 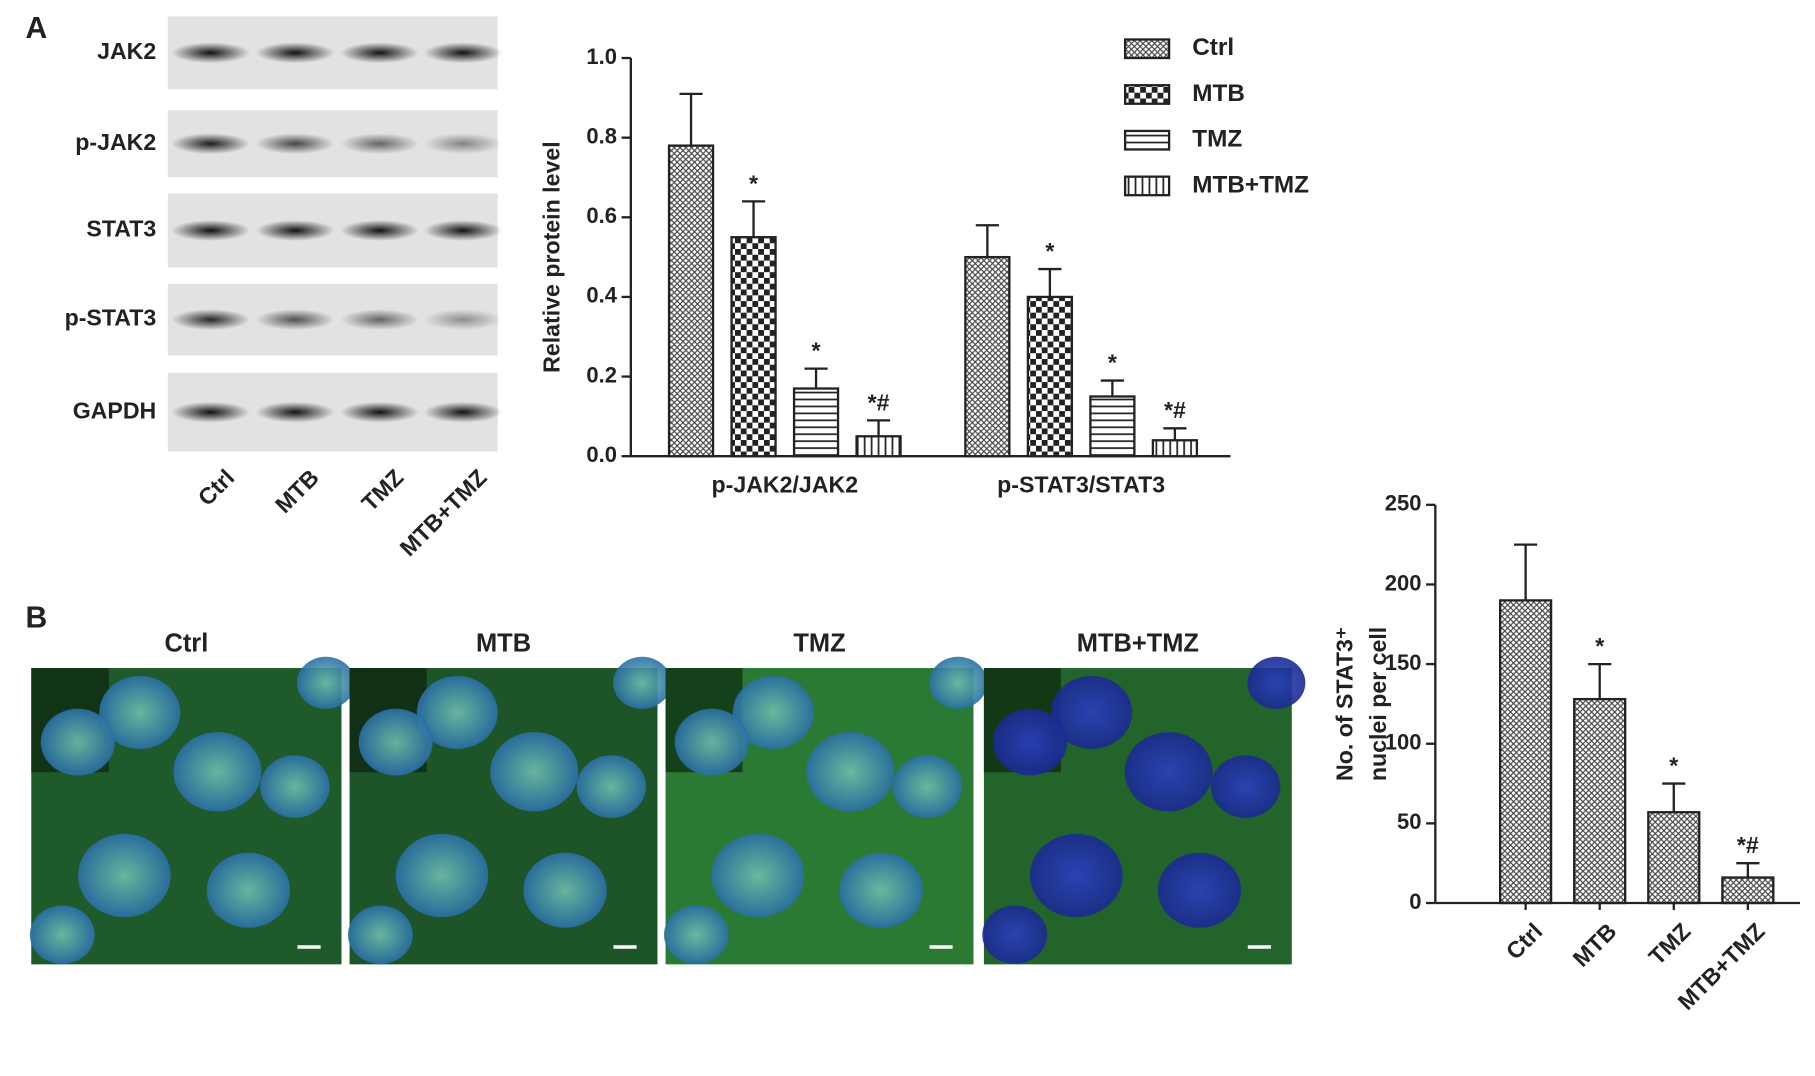 I want to click on panel-label: A, so click(x=36, y=28).